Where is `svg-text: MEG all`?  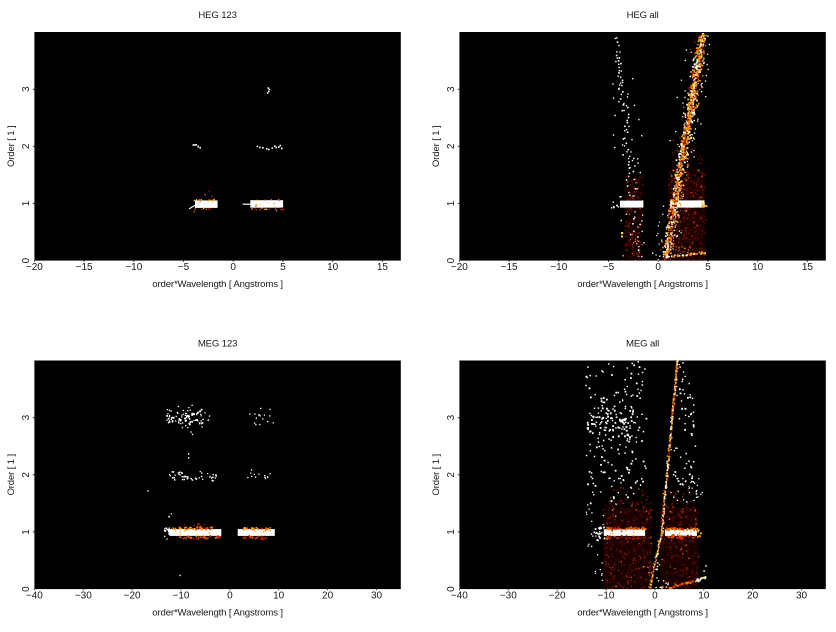 svg-text: MEG all is located at coordinates (642, 343).